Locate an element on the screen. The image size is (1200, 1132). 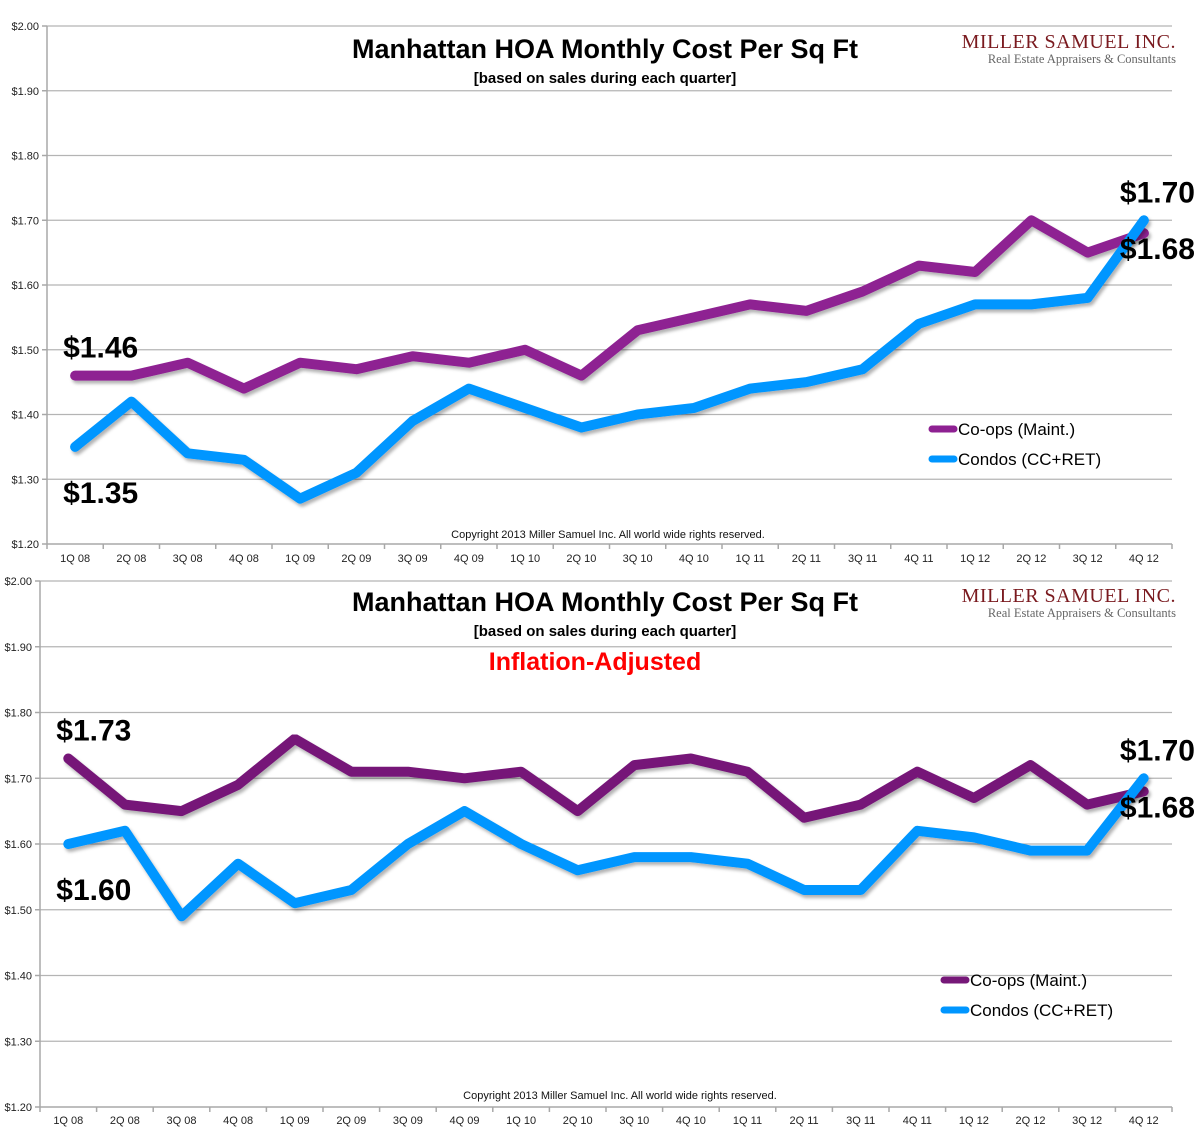
value-annotation: $1.60 is located at coordinates (93, 890).